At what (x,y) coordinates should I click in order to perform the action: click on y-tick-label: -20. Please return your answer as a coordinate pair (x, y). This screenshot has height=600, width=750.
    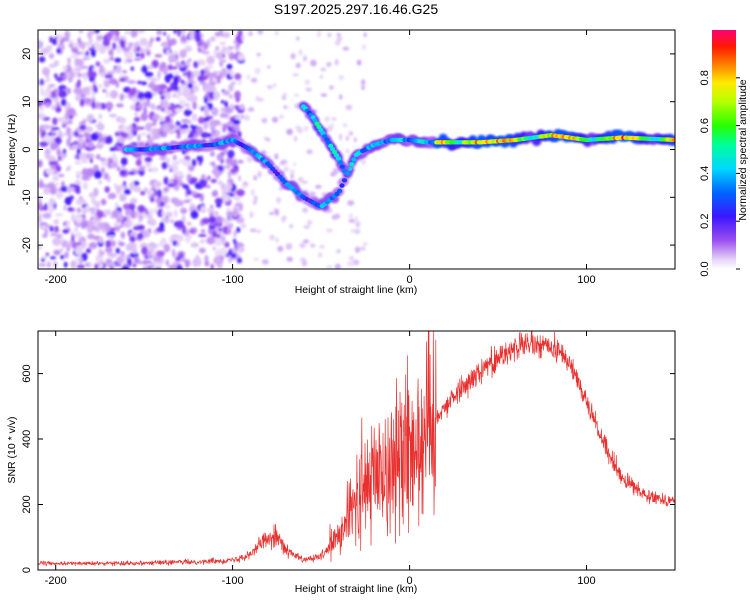
    Looking at the image, I should click on (27, 245).